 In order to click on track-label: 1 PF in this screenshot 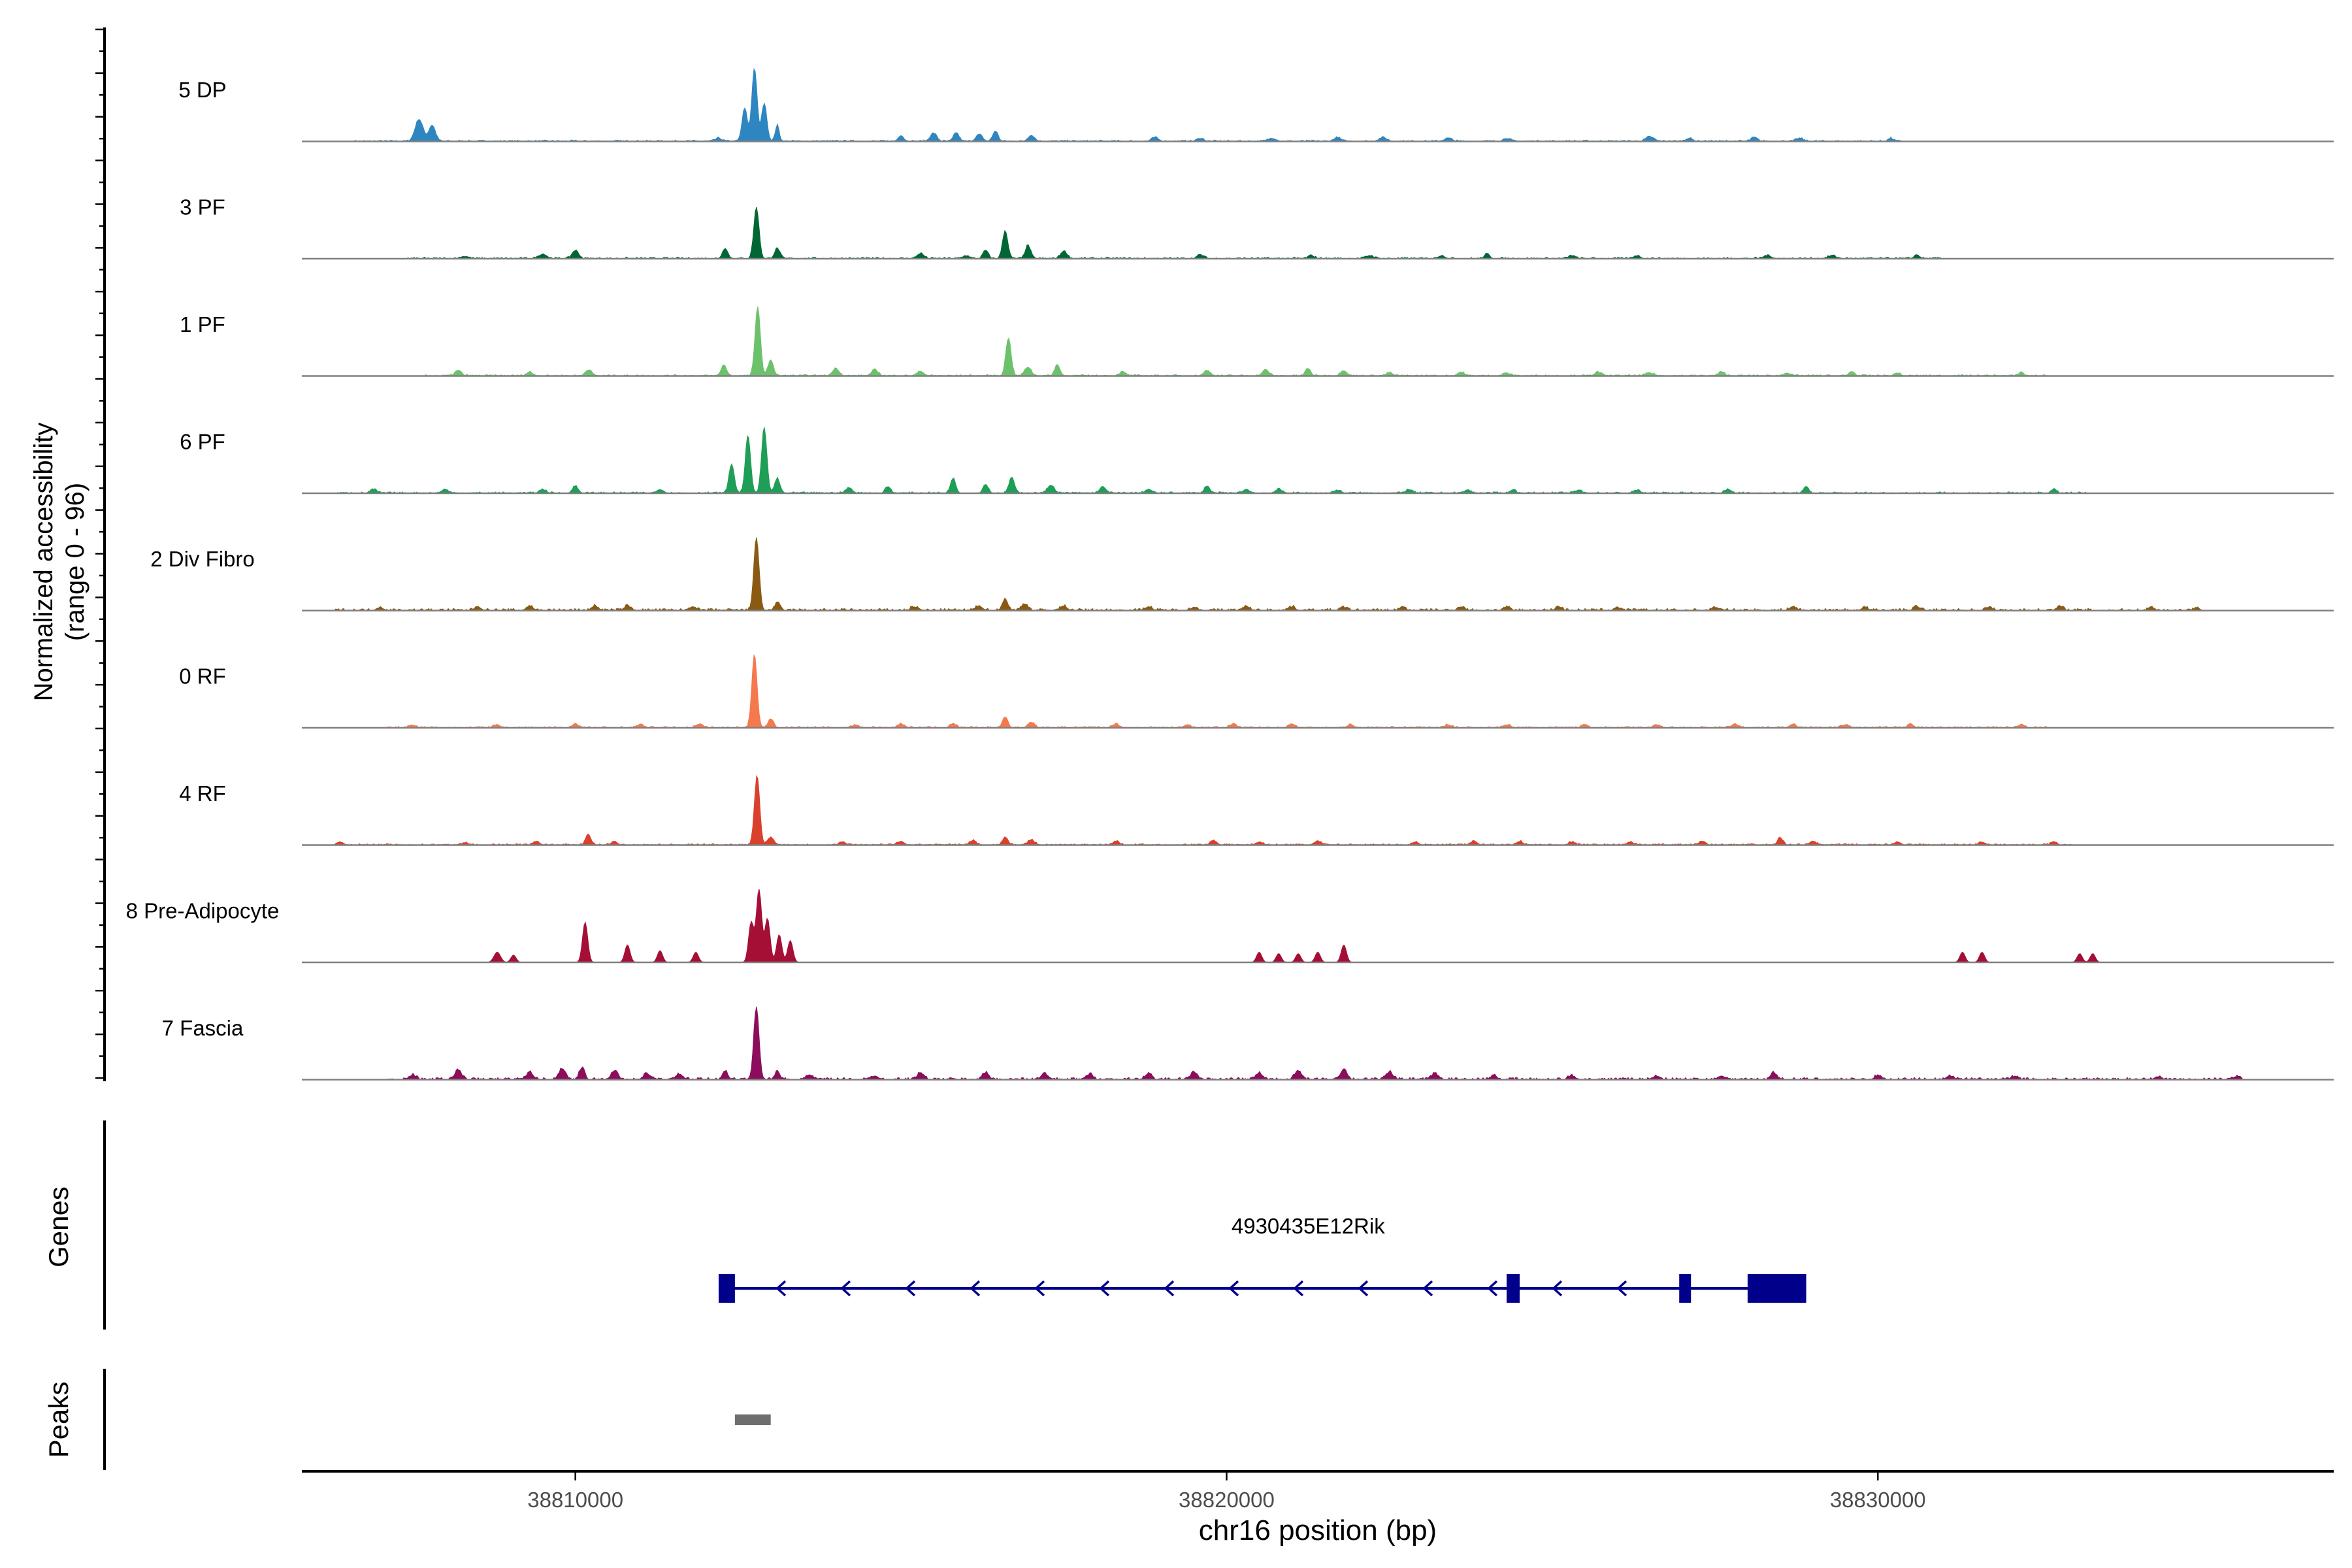, I will do `click(202, 324)`.